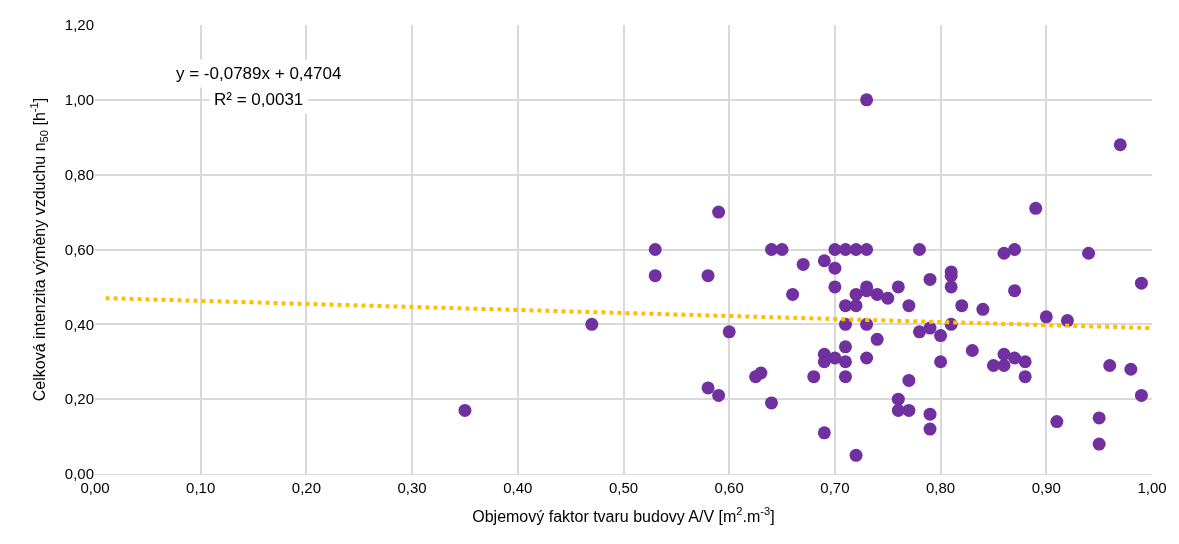 Image resolution: width=1179 pixels, height=544 pixels. I want to click on annotation: R² = 0,0031, so click(259, 99).